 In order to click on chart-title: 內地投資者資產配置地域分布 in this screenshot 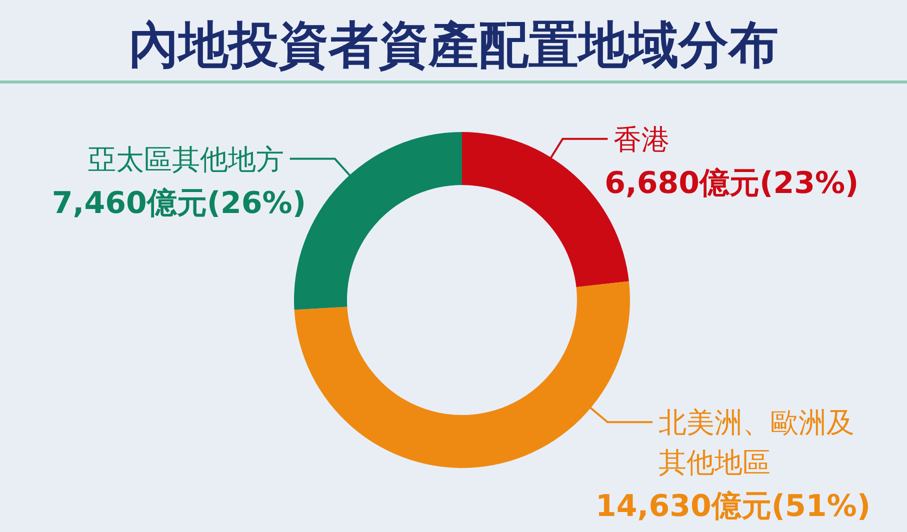, I will do `click(453, 44)`.